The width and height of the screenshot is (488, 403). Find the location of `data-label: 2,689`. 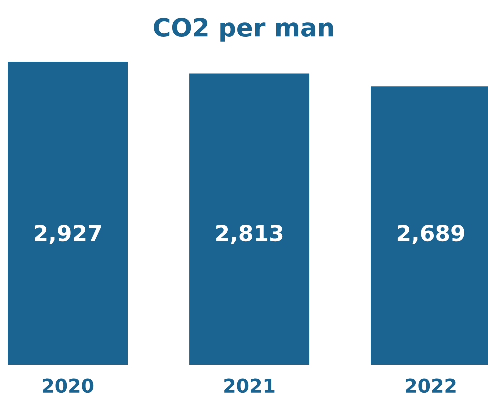

data-label: 2,689 is located at coordinates (431, 234).